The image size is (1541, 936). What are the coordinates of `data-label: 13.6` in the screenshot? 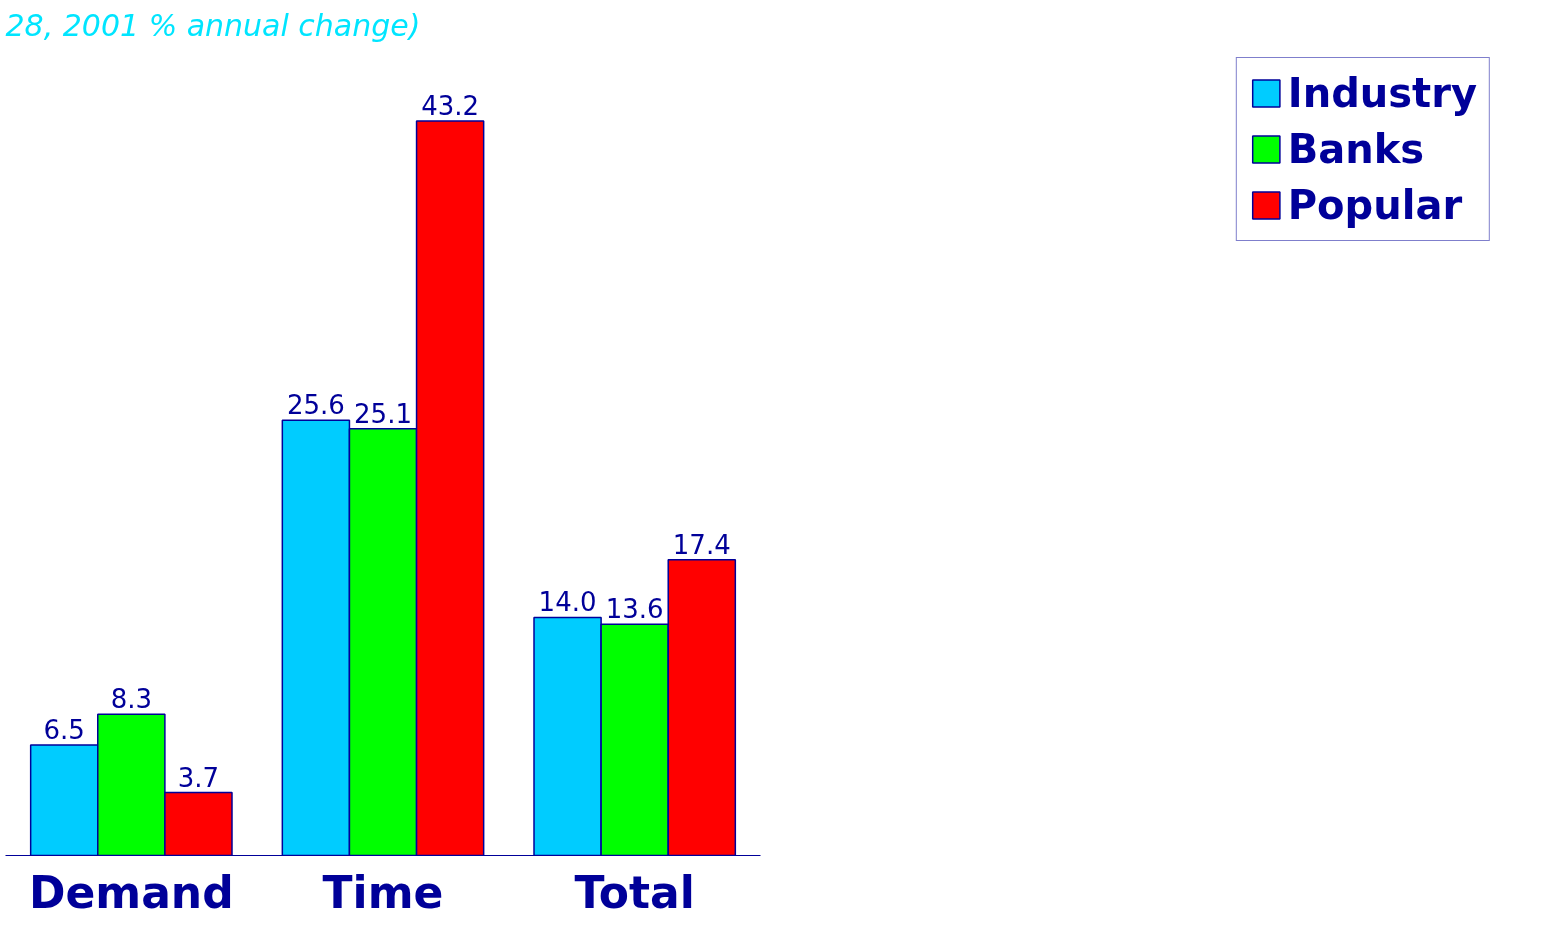 It's located at (634, 609).